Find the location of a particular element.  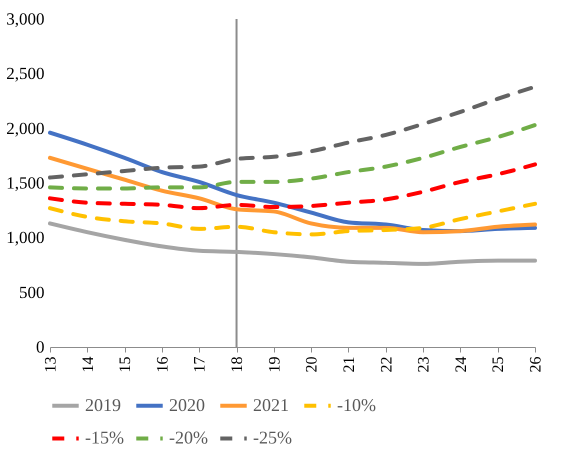

x-tick-label: 23 is located at coordinates (424, 364).